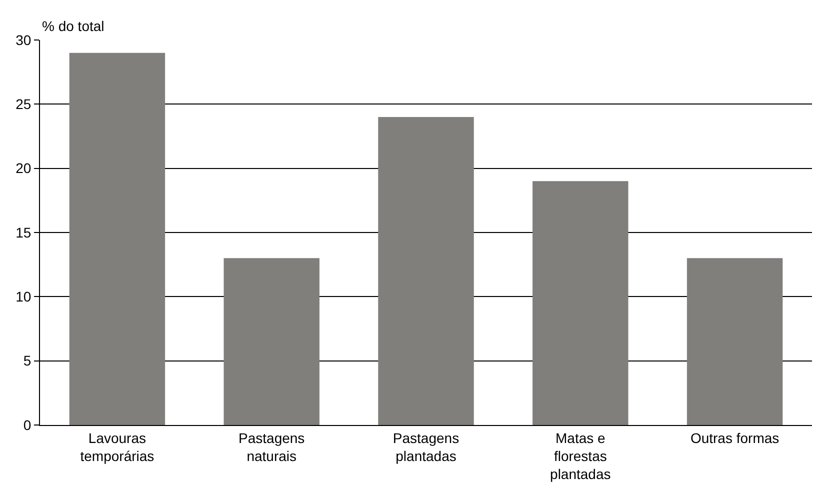  What do you see at coordinates (580, 456) in the screenshot?
I see `x-tick-label: Matas e florestas plantadas` at bounding box center [580, 456].